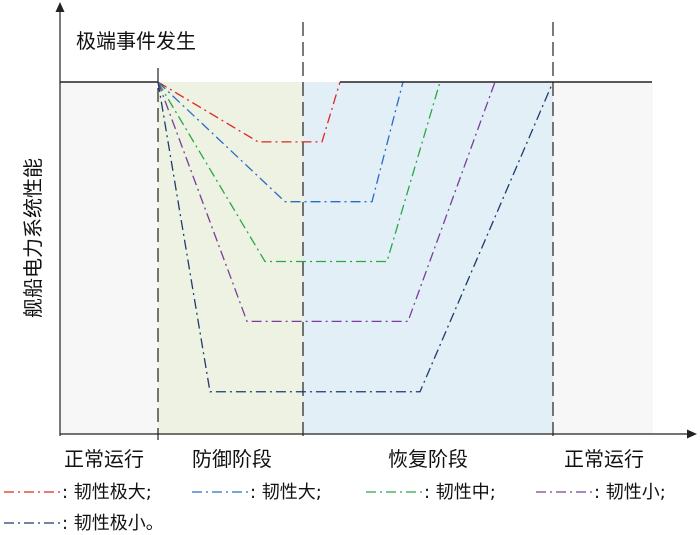 The width and height of the screenshot is (700, 535). What do you see at coordinates (230, 258) in the screenshot?
I see `phase-bg-defense` at bounding box center [230, 258].